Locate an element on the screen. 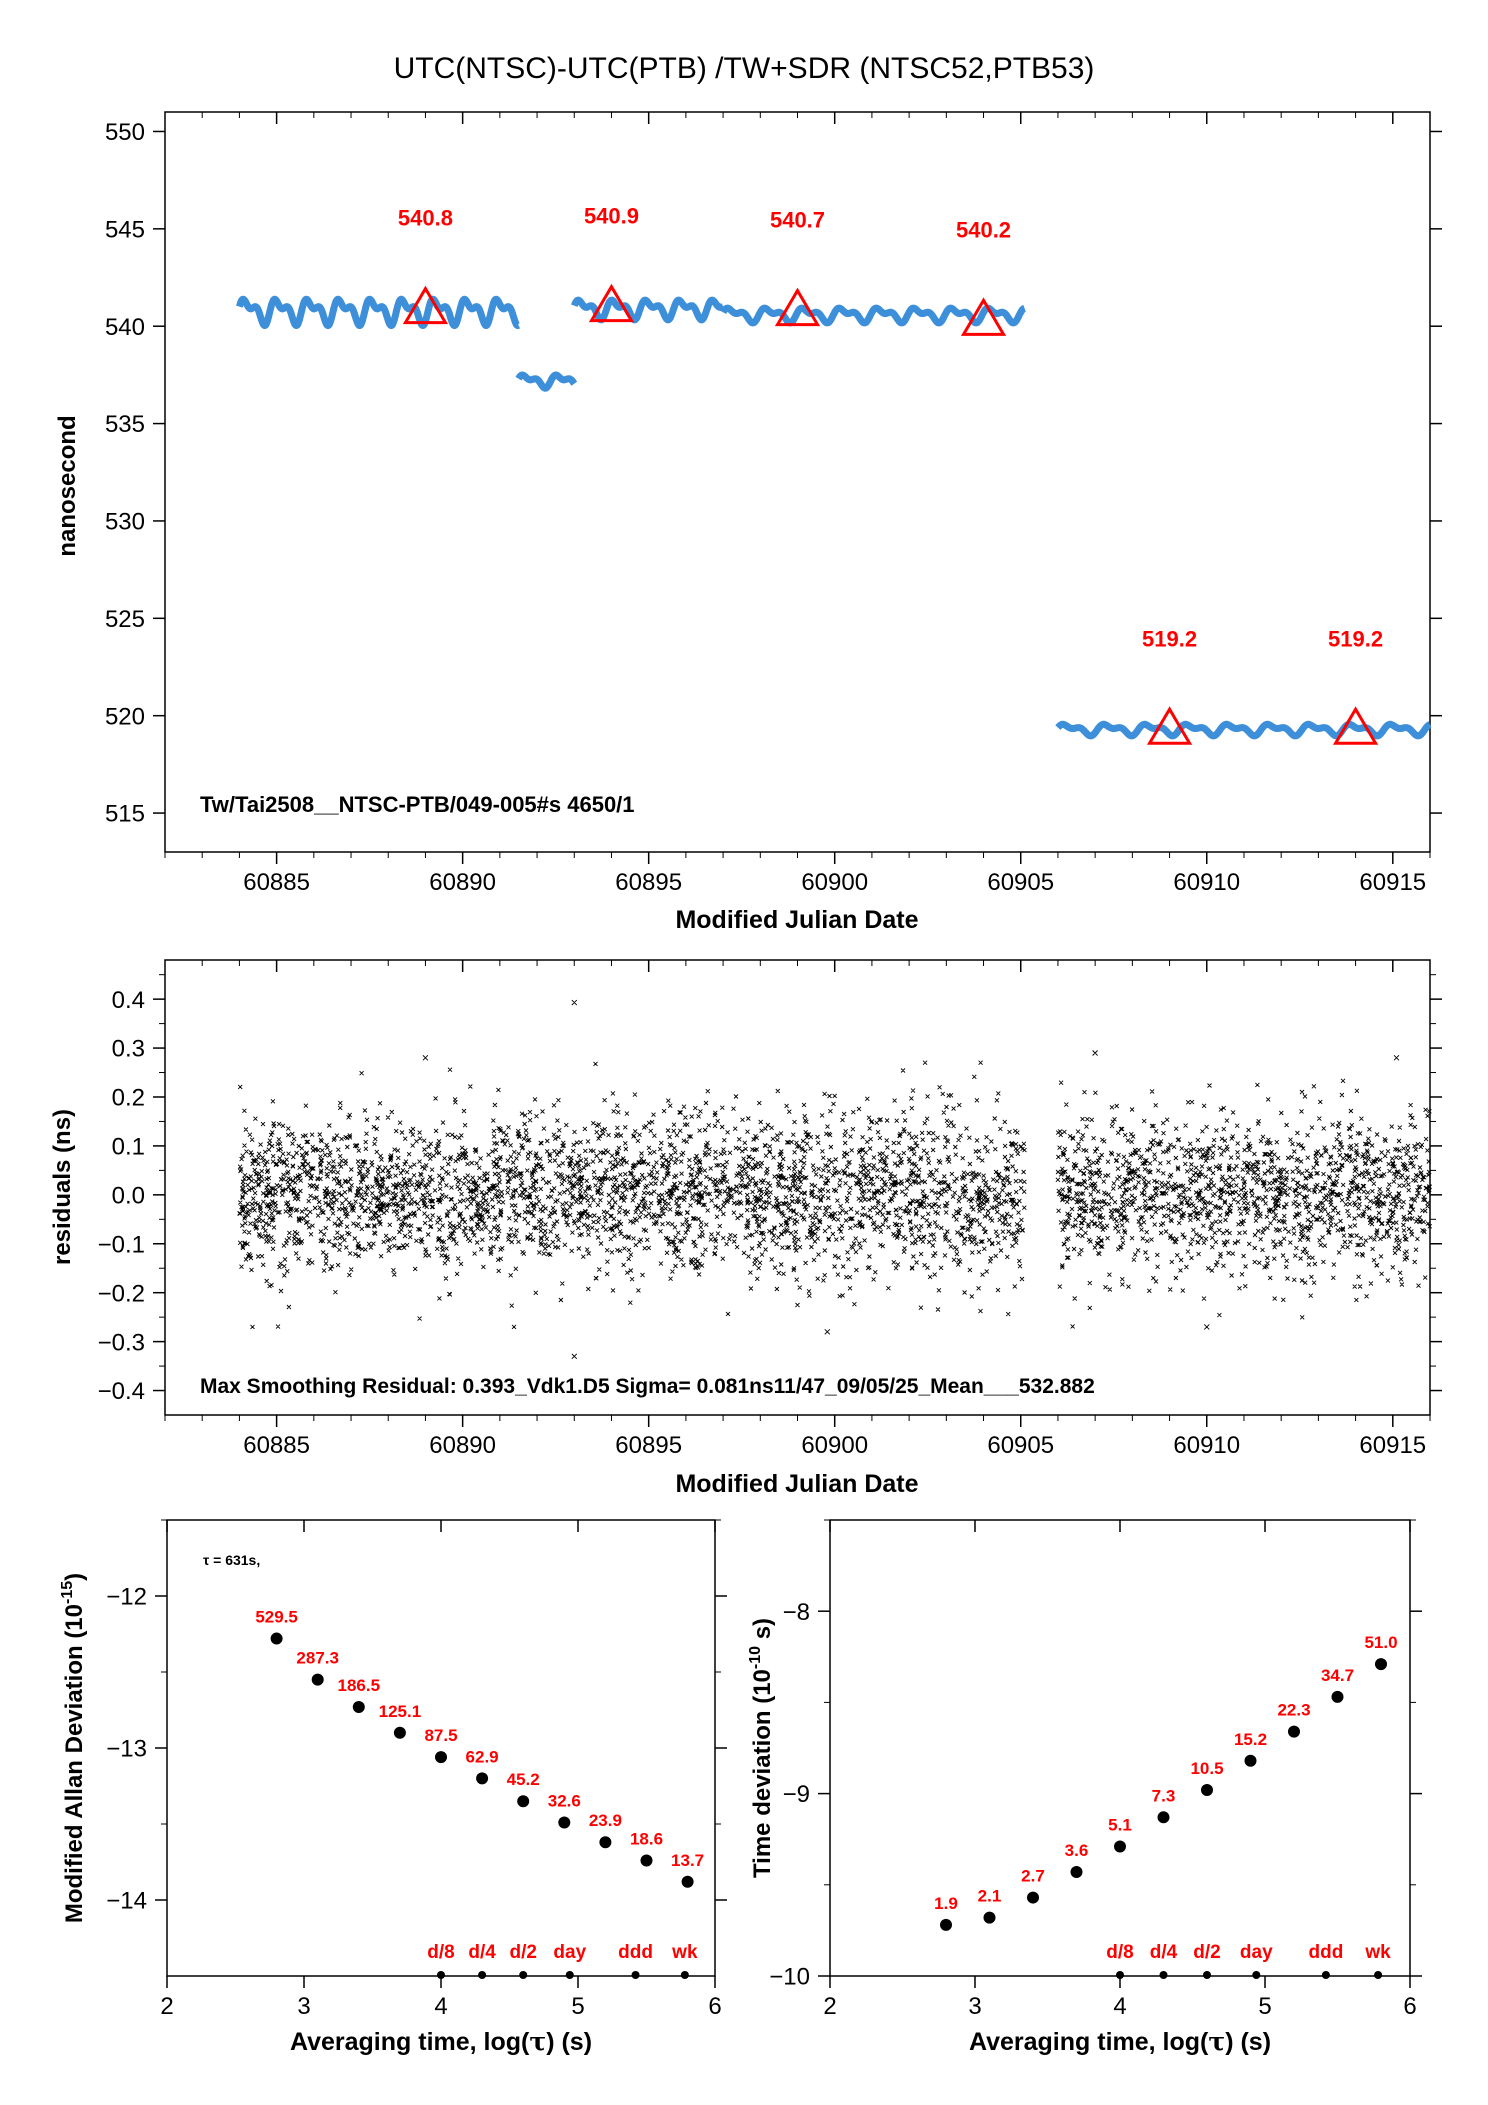 This screenshot has width=1488, height=2105. tdev-axis-ticks: 2 3 4 5 6 −10 −9 −8 is located at coordinates (1095, 1769).